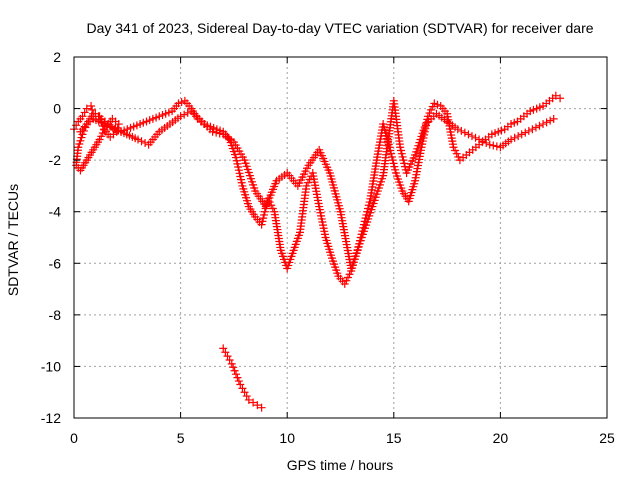  Describe the element at coordinates (51, 418) in the screenshot. I see `y-tick-label: -12` at that location.